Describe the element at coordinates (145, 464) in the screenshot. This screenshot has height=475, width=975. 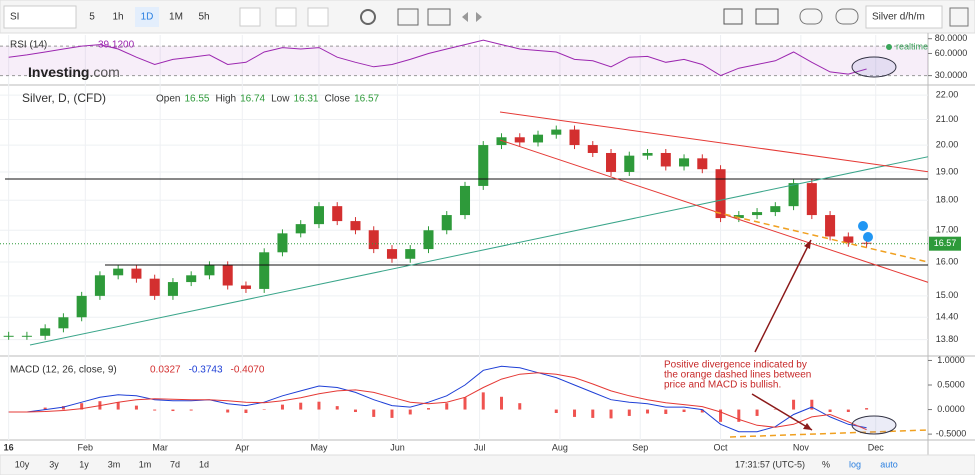
I see `range-button: 1m` at that location.